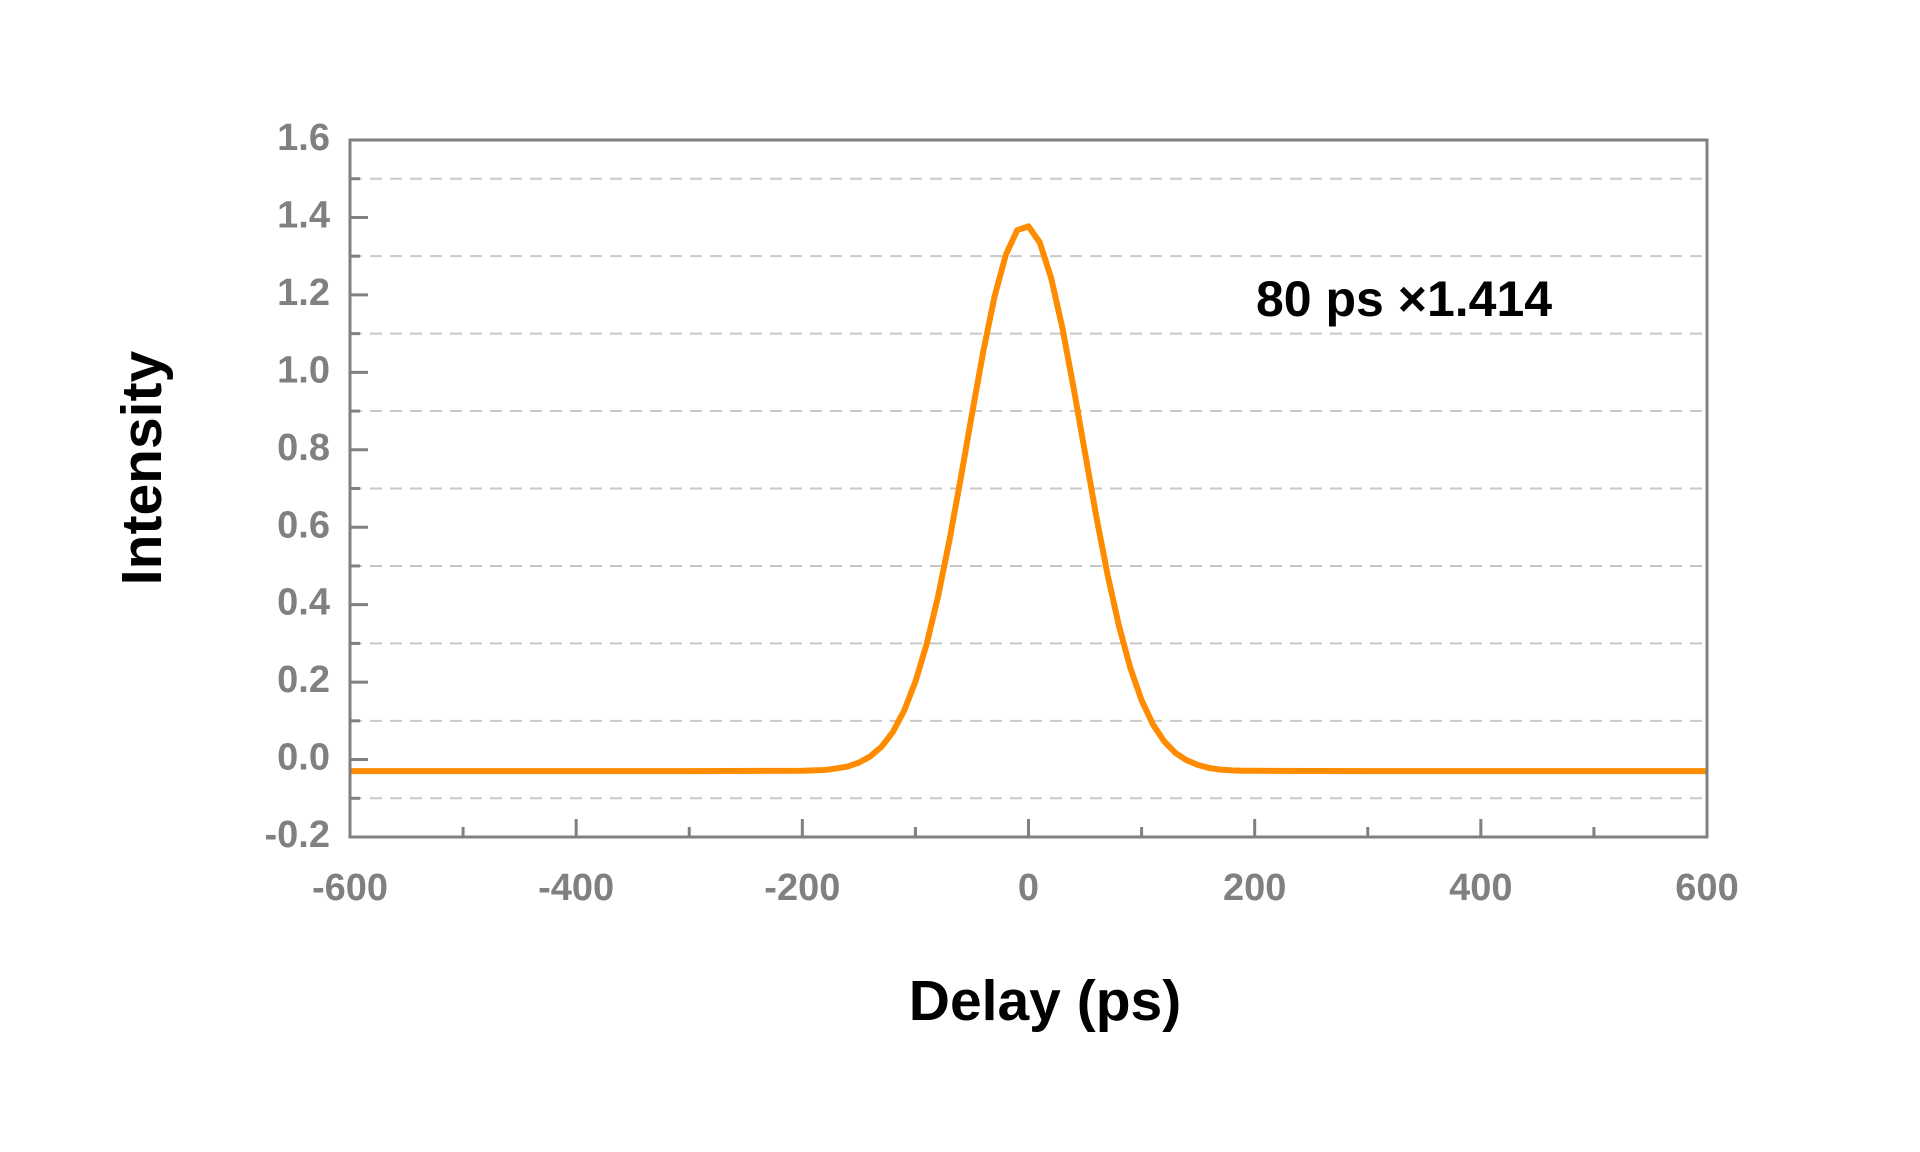 The width and height of the screenshot is (1920, 1152). Describe the element at coordinates (1045, 1001) in the screenshot. I see `x-axis-label: Delay (ps)` at that location.